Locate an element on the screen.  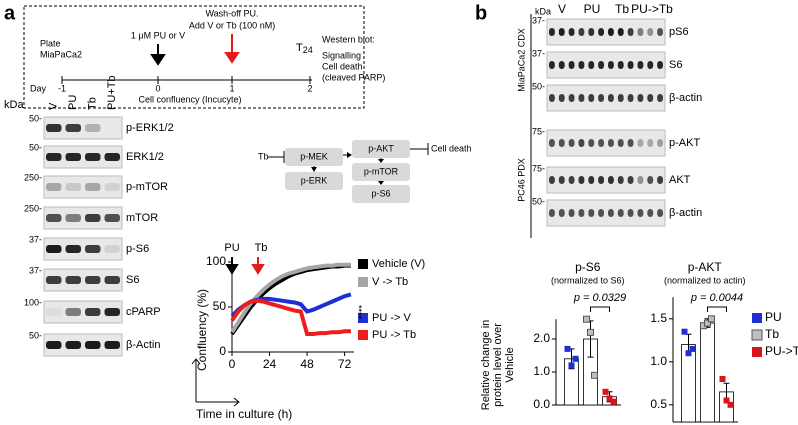
x-tick-label: 48 is located at coordinates (307, 364).